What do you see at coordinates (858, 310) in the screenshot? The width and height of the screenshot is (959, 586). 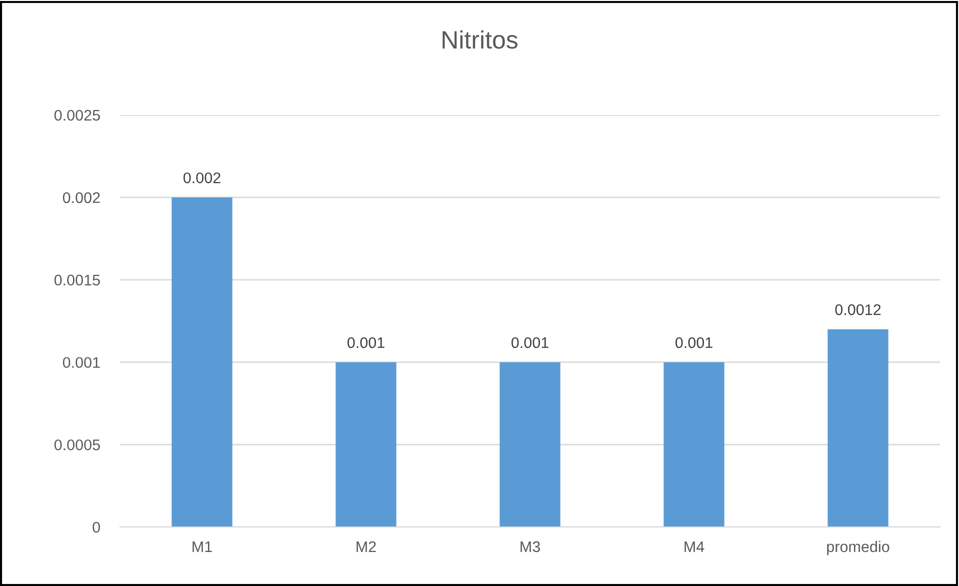 I see `data-label: 0.0012` at bounding box center [858, 310].